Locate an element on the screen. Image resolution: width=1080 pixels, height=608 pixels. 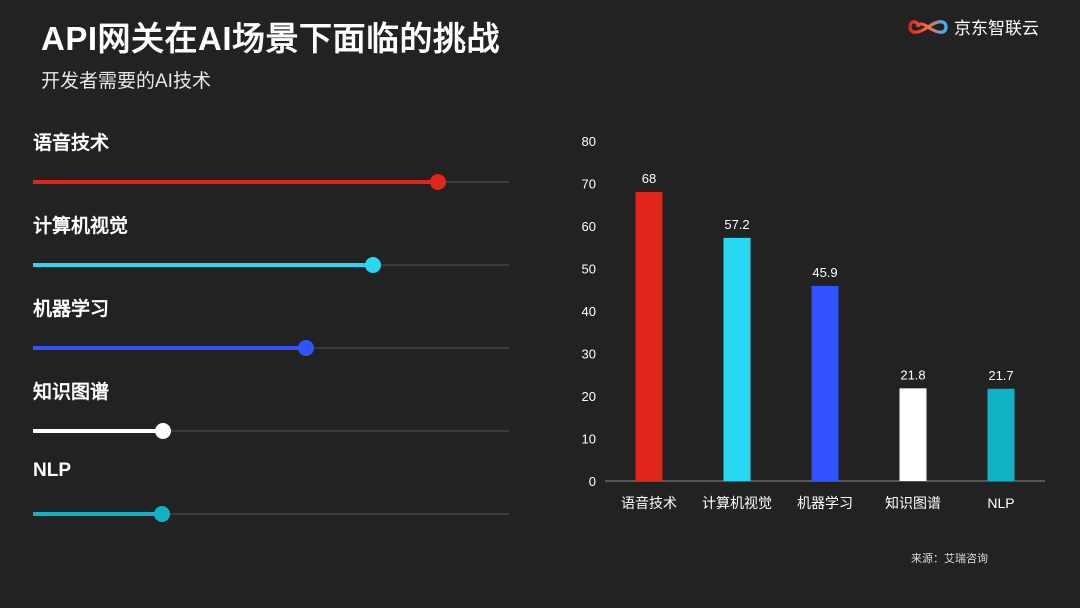
y-tick-label: 80 is located at coordinates (589, 141).